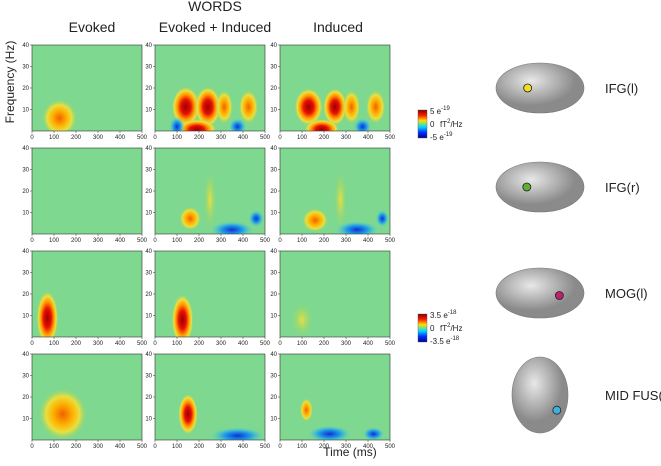 The width and height of the screenshot is (661, 466). I want to click on colorbar-label: -5 e-19, so click(441, 137).